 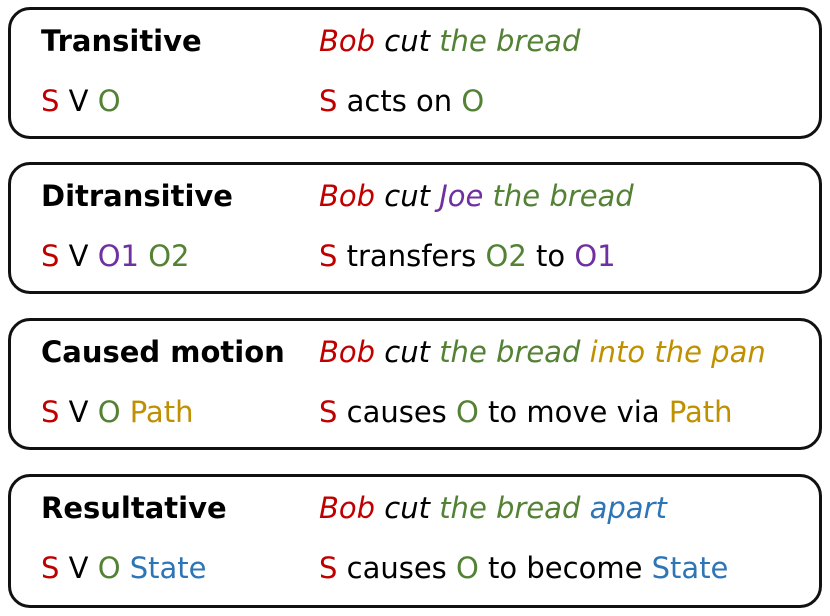 I want to click on construction-example: Bob cut Joe the bread, so click(x=476, y=196).